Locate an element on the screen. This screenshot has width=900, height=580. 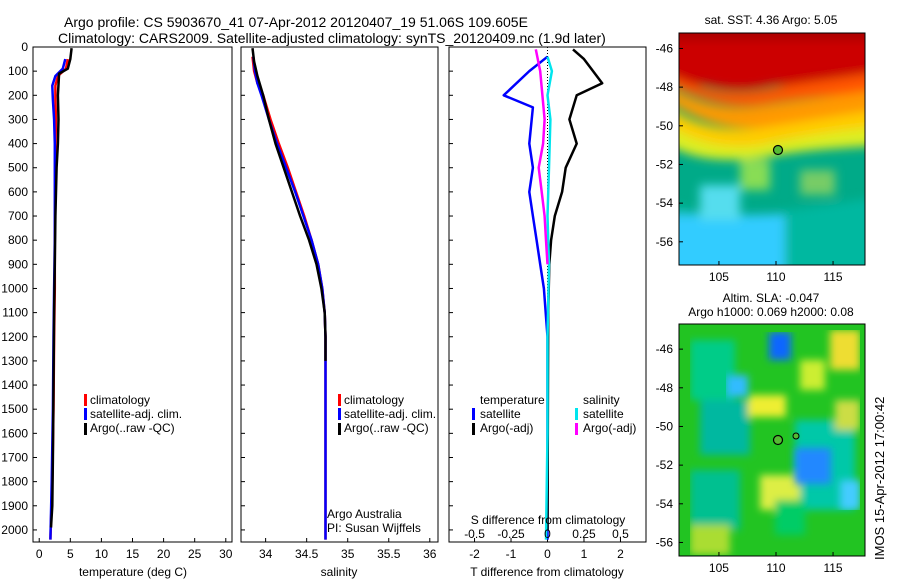
series-line-climatology is located at coordinates (289, 298).